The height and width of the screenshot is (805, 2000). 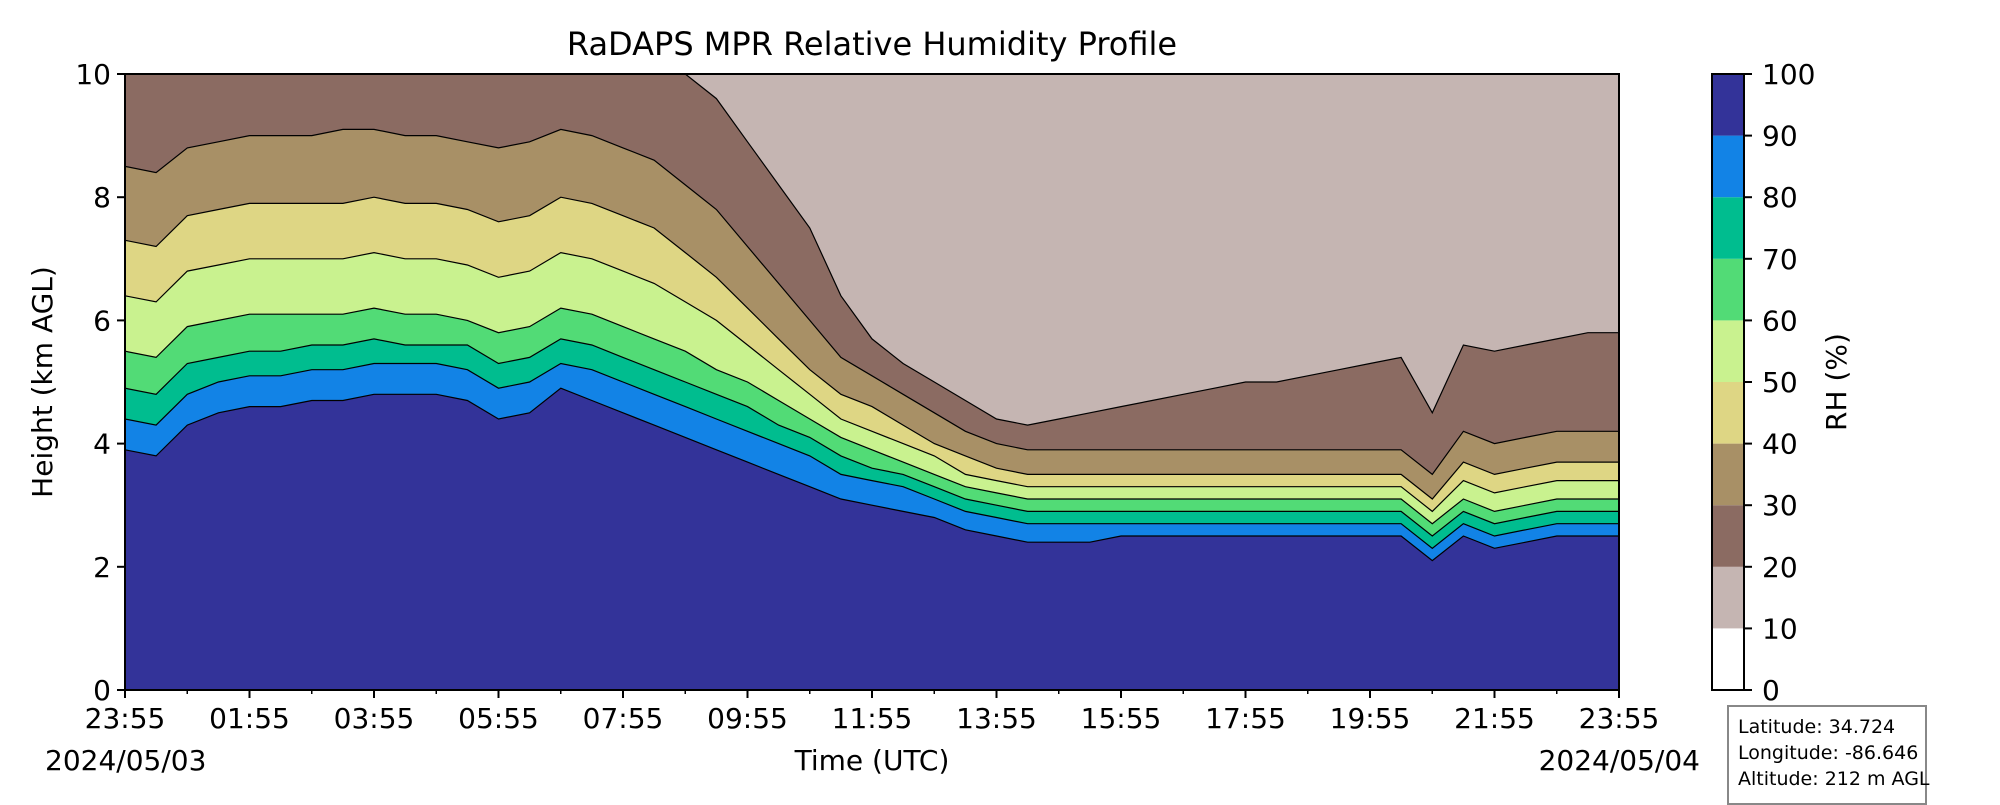 What do you see at coordinates (1780, 567) in the screenshot?
I see `colorbar-tick-label: 20` at bounding box center [1780, 567].